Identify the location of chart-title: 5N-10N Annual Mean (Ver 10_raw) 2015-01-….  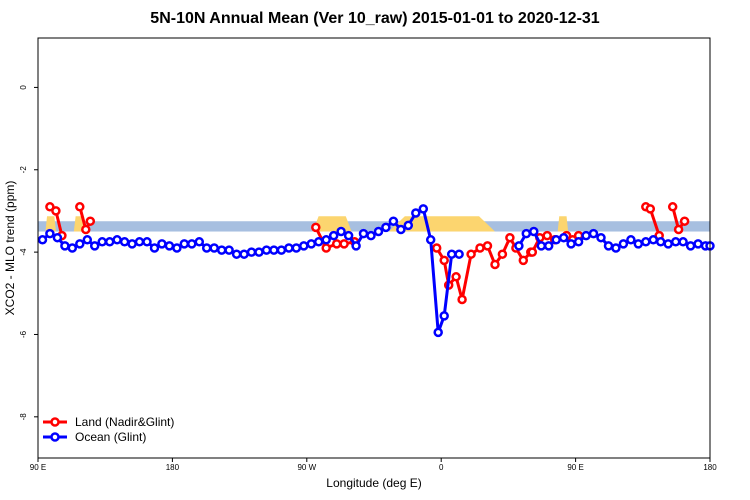
(375, 18).